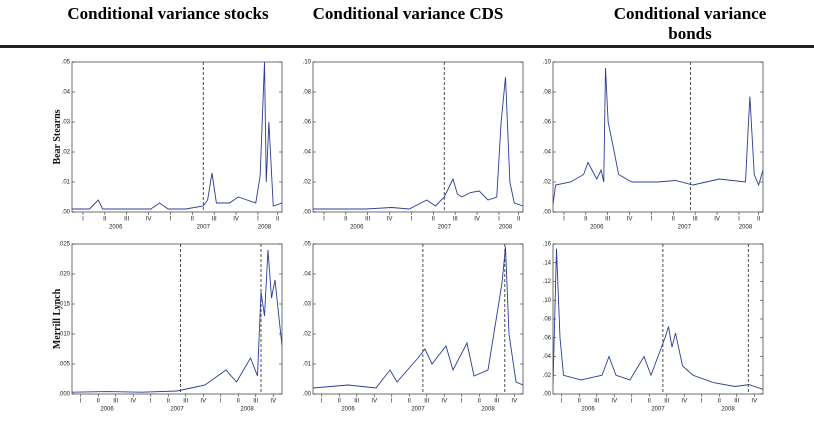 This screenshot has height=422, width=814. Describe the element at coordinates (547, 263) in the screenshot. I see `y-tick-label: .14` at that location.